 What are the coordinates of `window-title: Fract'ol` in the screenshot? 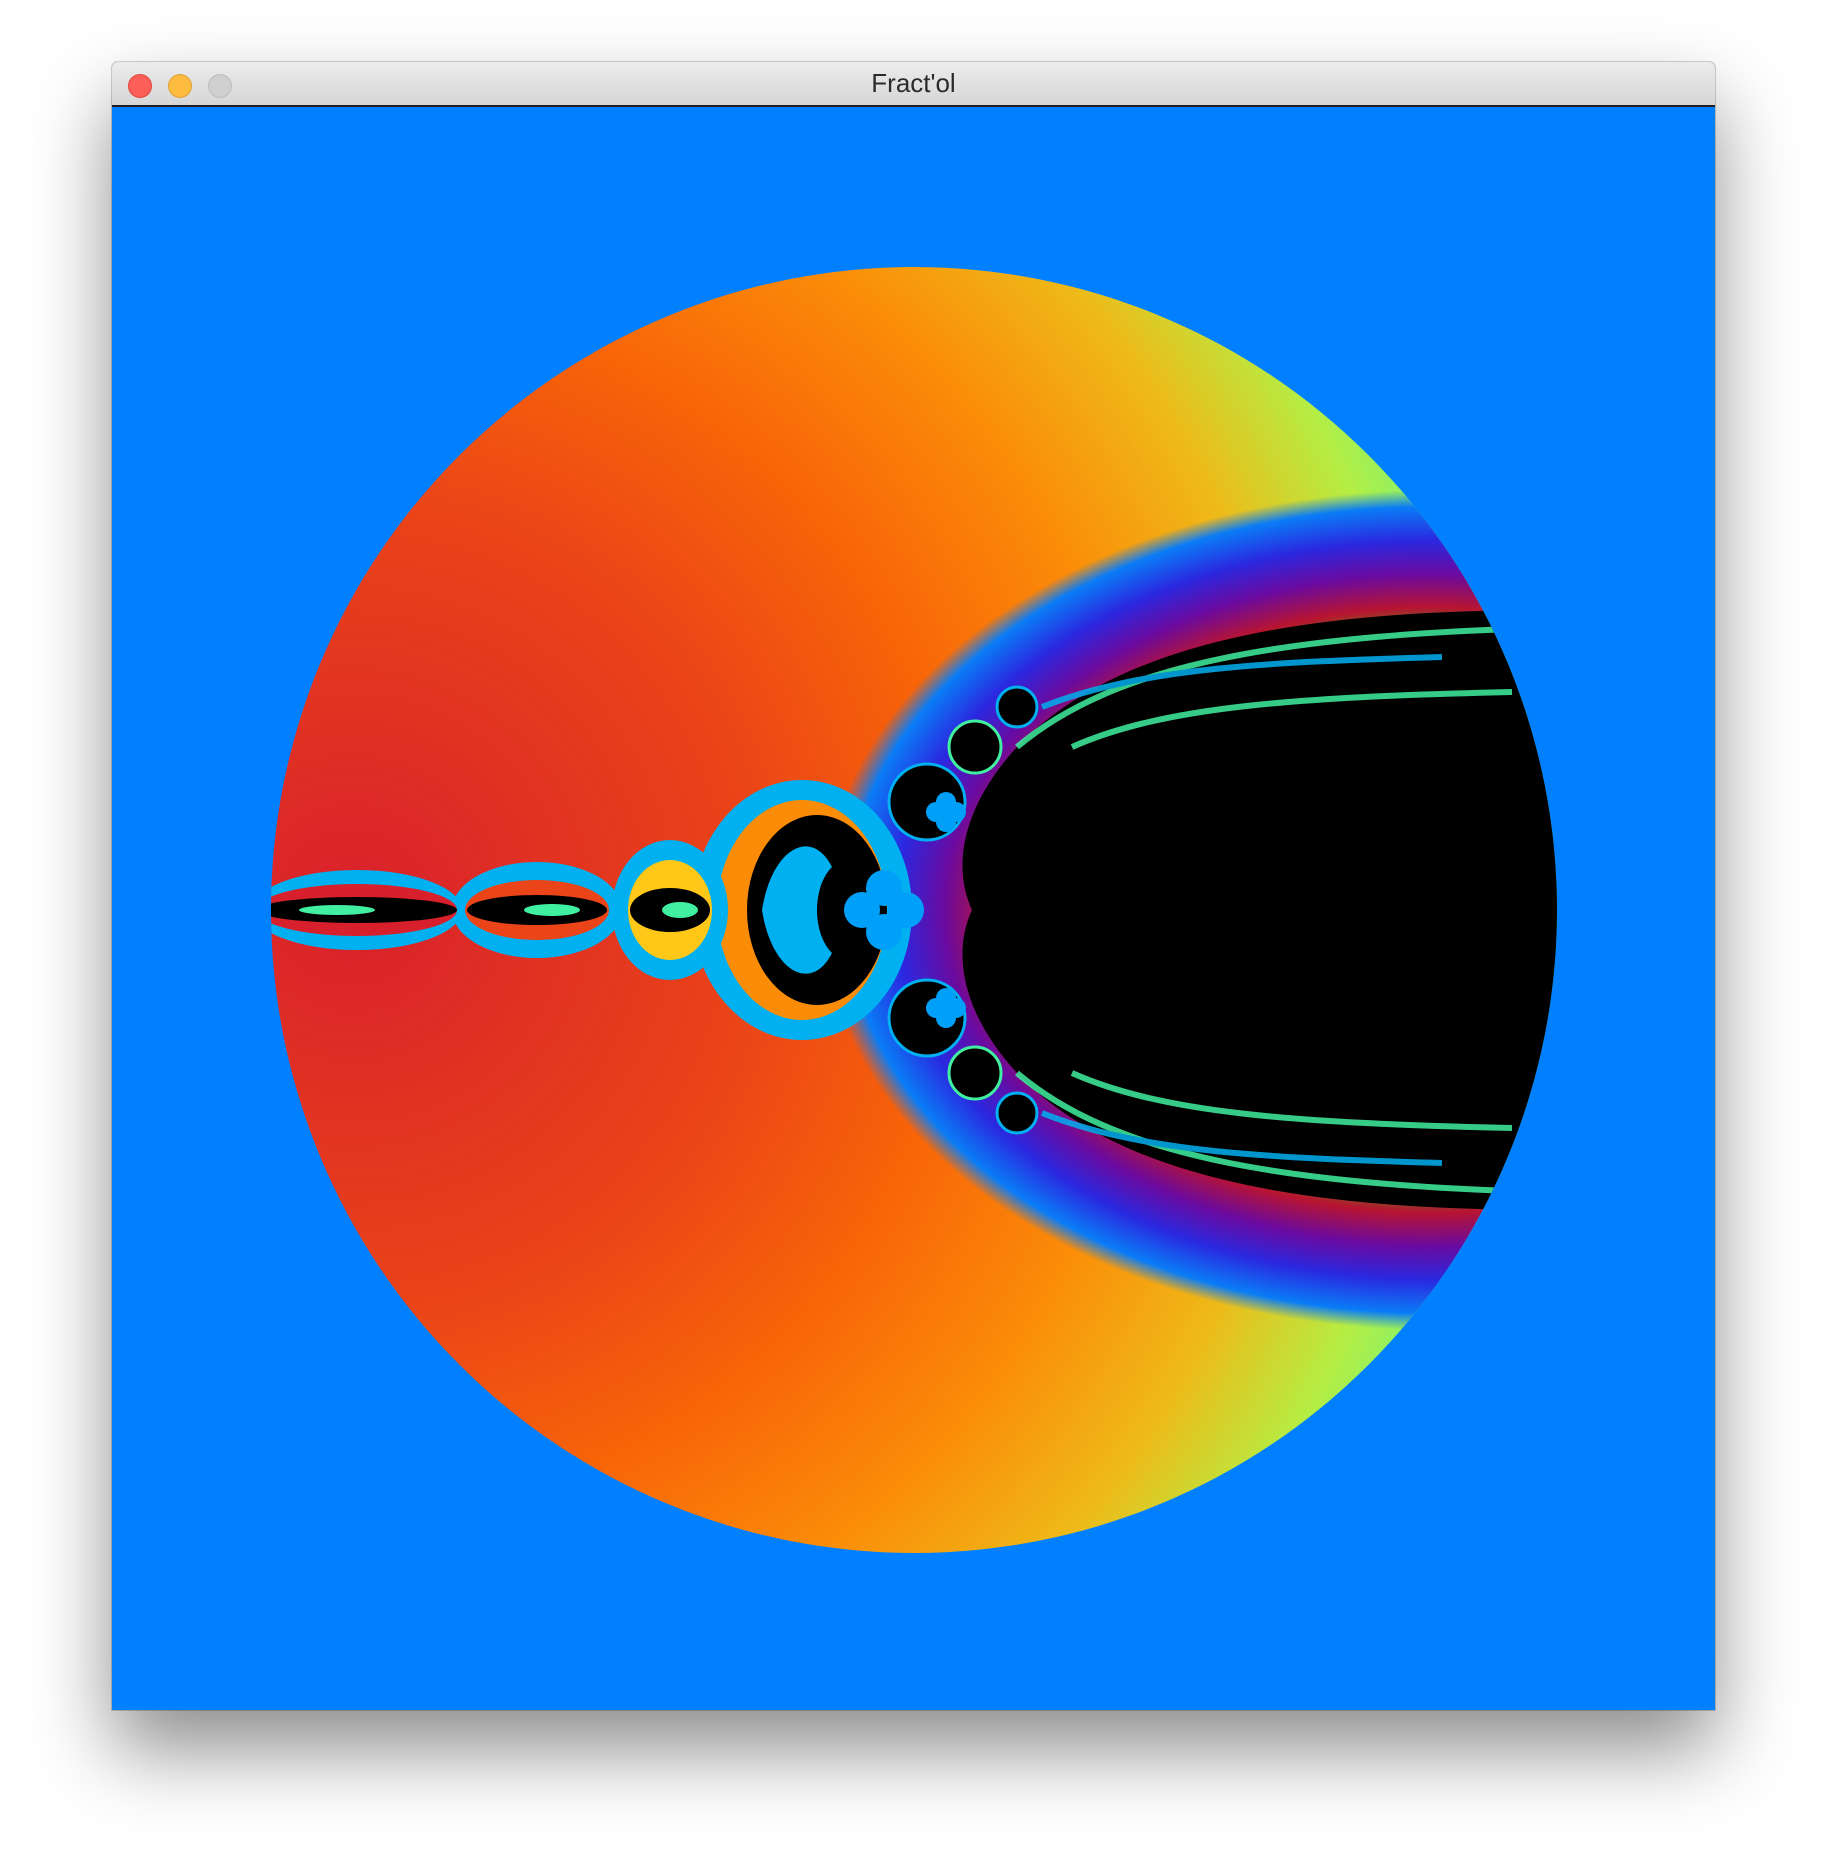 It's located at (913, 83).